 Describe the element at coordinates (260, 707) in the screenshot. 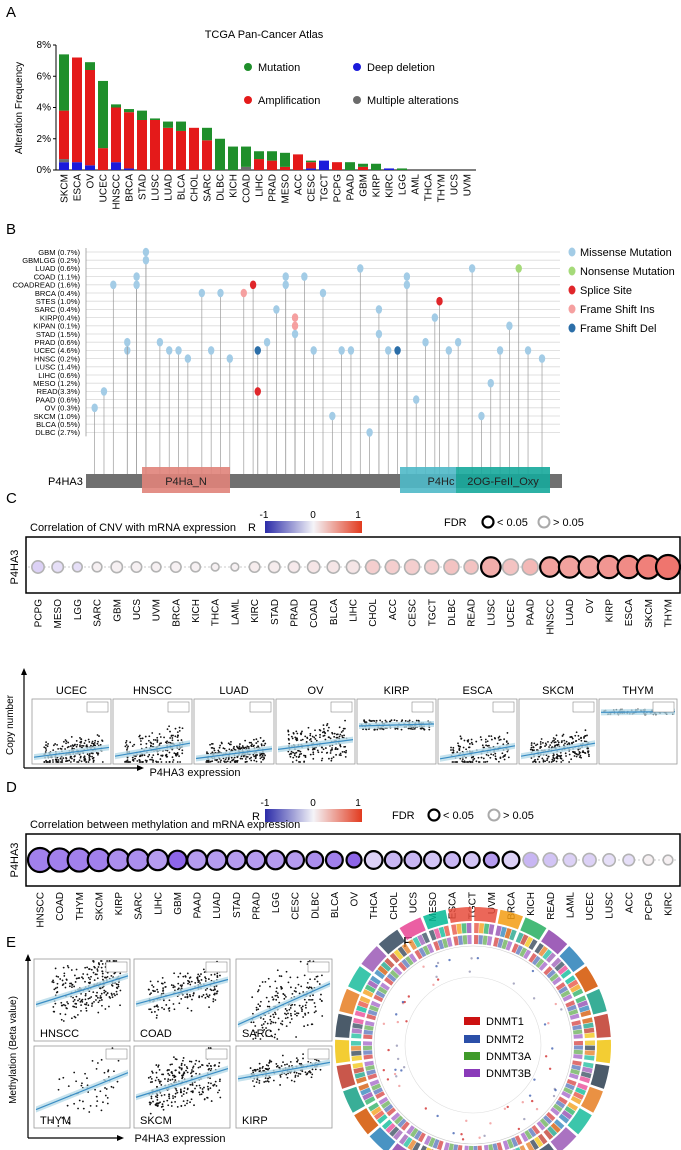

I see `stats-box` at that location.